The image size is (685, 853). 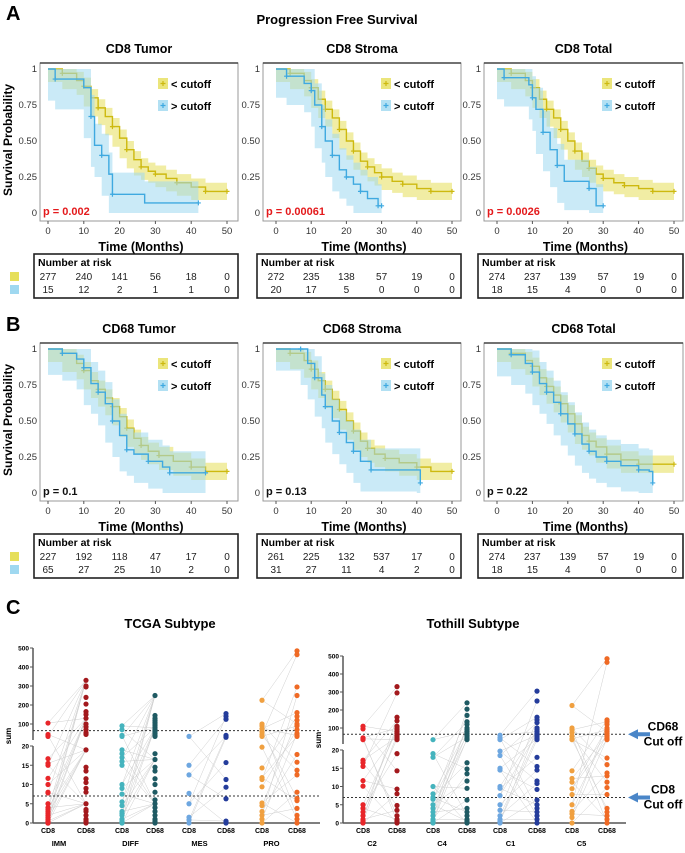 What do you see at coordinates (372, 843) in the screenshot?
I see `group-label: C2` at bounding box center [372, 843].